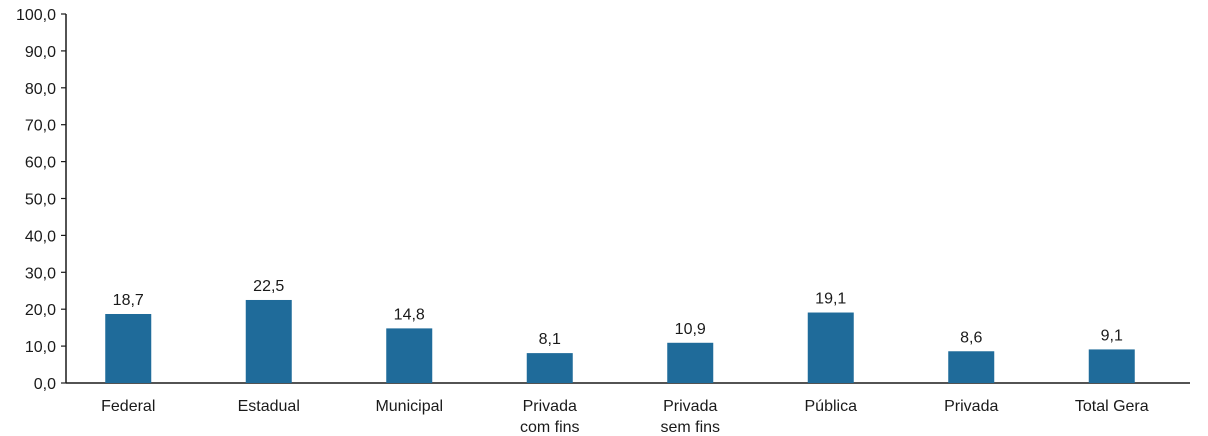 Image resolution: width=1208 pixels, height=436 pixels. I want to click on y-tick-label: 60,0, so click(40, 163).